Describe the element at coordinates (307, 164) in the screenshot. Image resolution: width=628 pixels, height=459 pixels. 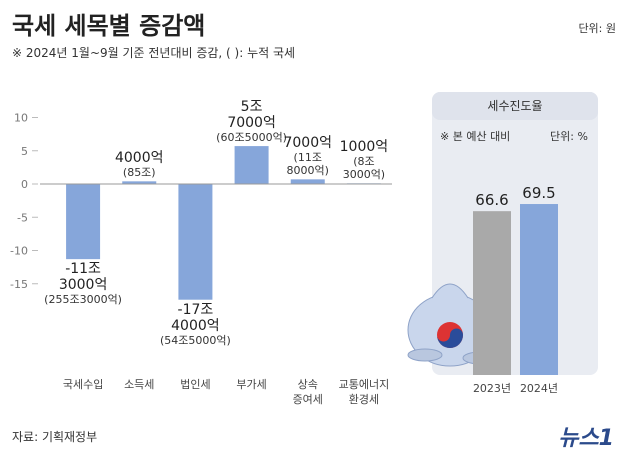
I see `cumulative-label: (11조 8000억)` at that location.